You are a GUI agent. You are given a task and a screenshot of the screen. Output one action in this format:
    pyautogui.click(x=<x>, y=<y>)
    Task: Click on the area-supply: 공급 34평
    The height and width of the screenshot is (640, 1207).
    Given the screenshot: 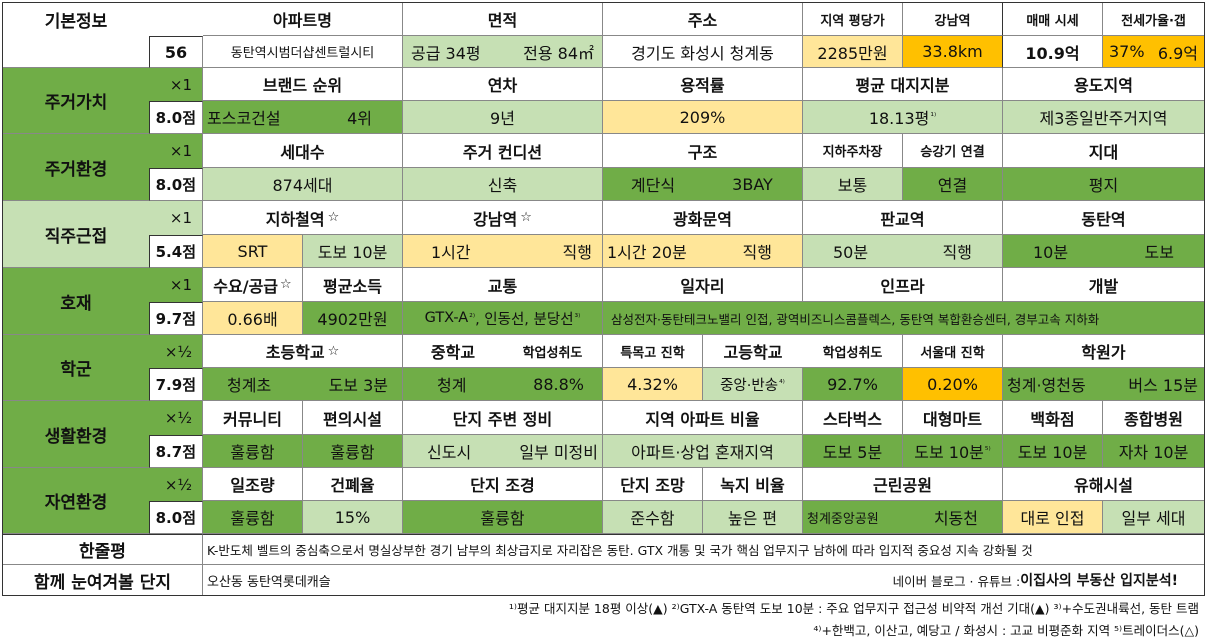 What is the action you would take?
    pyautogui.click(x=446, y=53)
    